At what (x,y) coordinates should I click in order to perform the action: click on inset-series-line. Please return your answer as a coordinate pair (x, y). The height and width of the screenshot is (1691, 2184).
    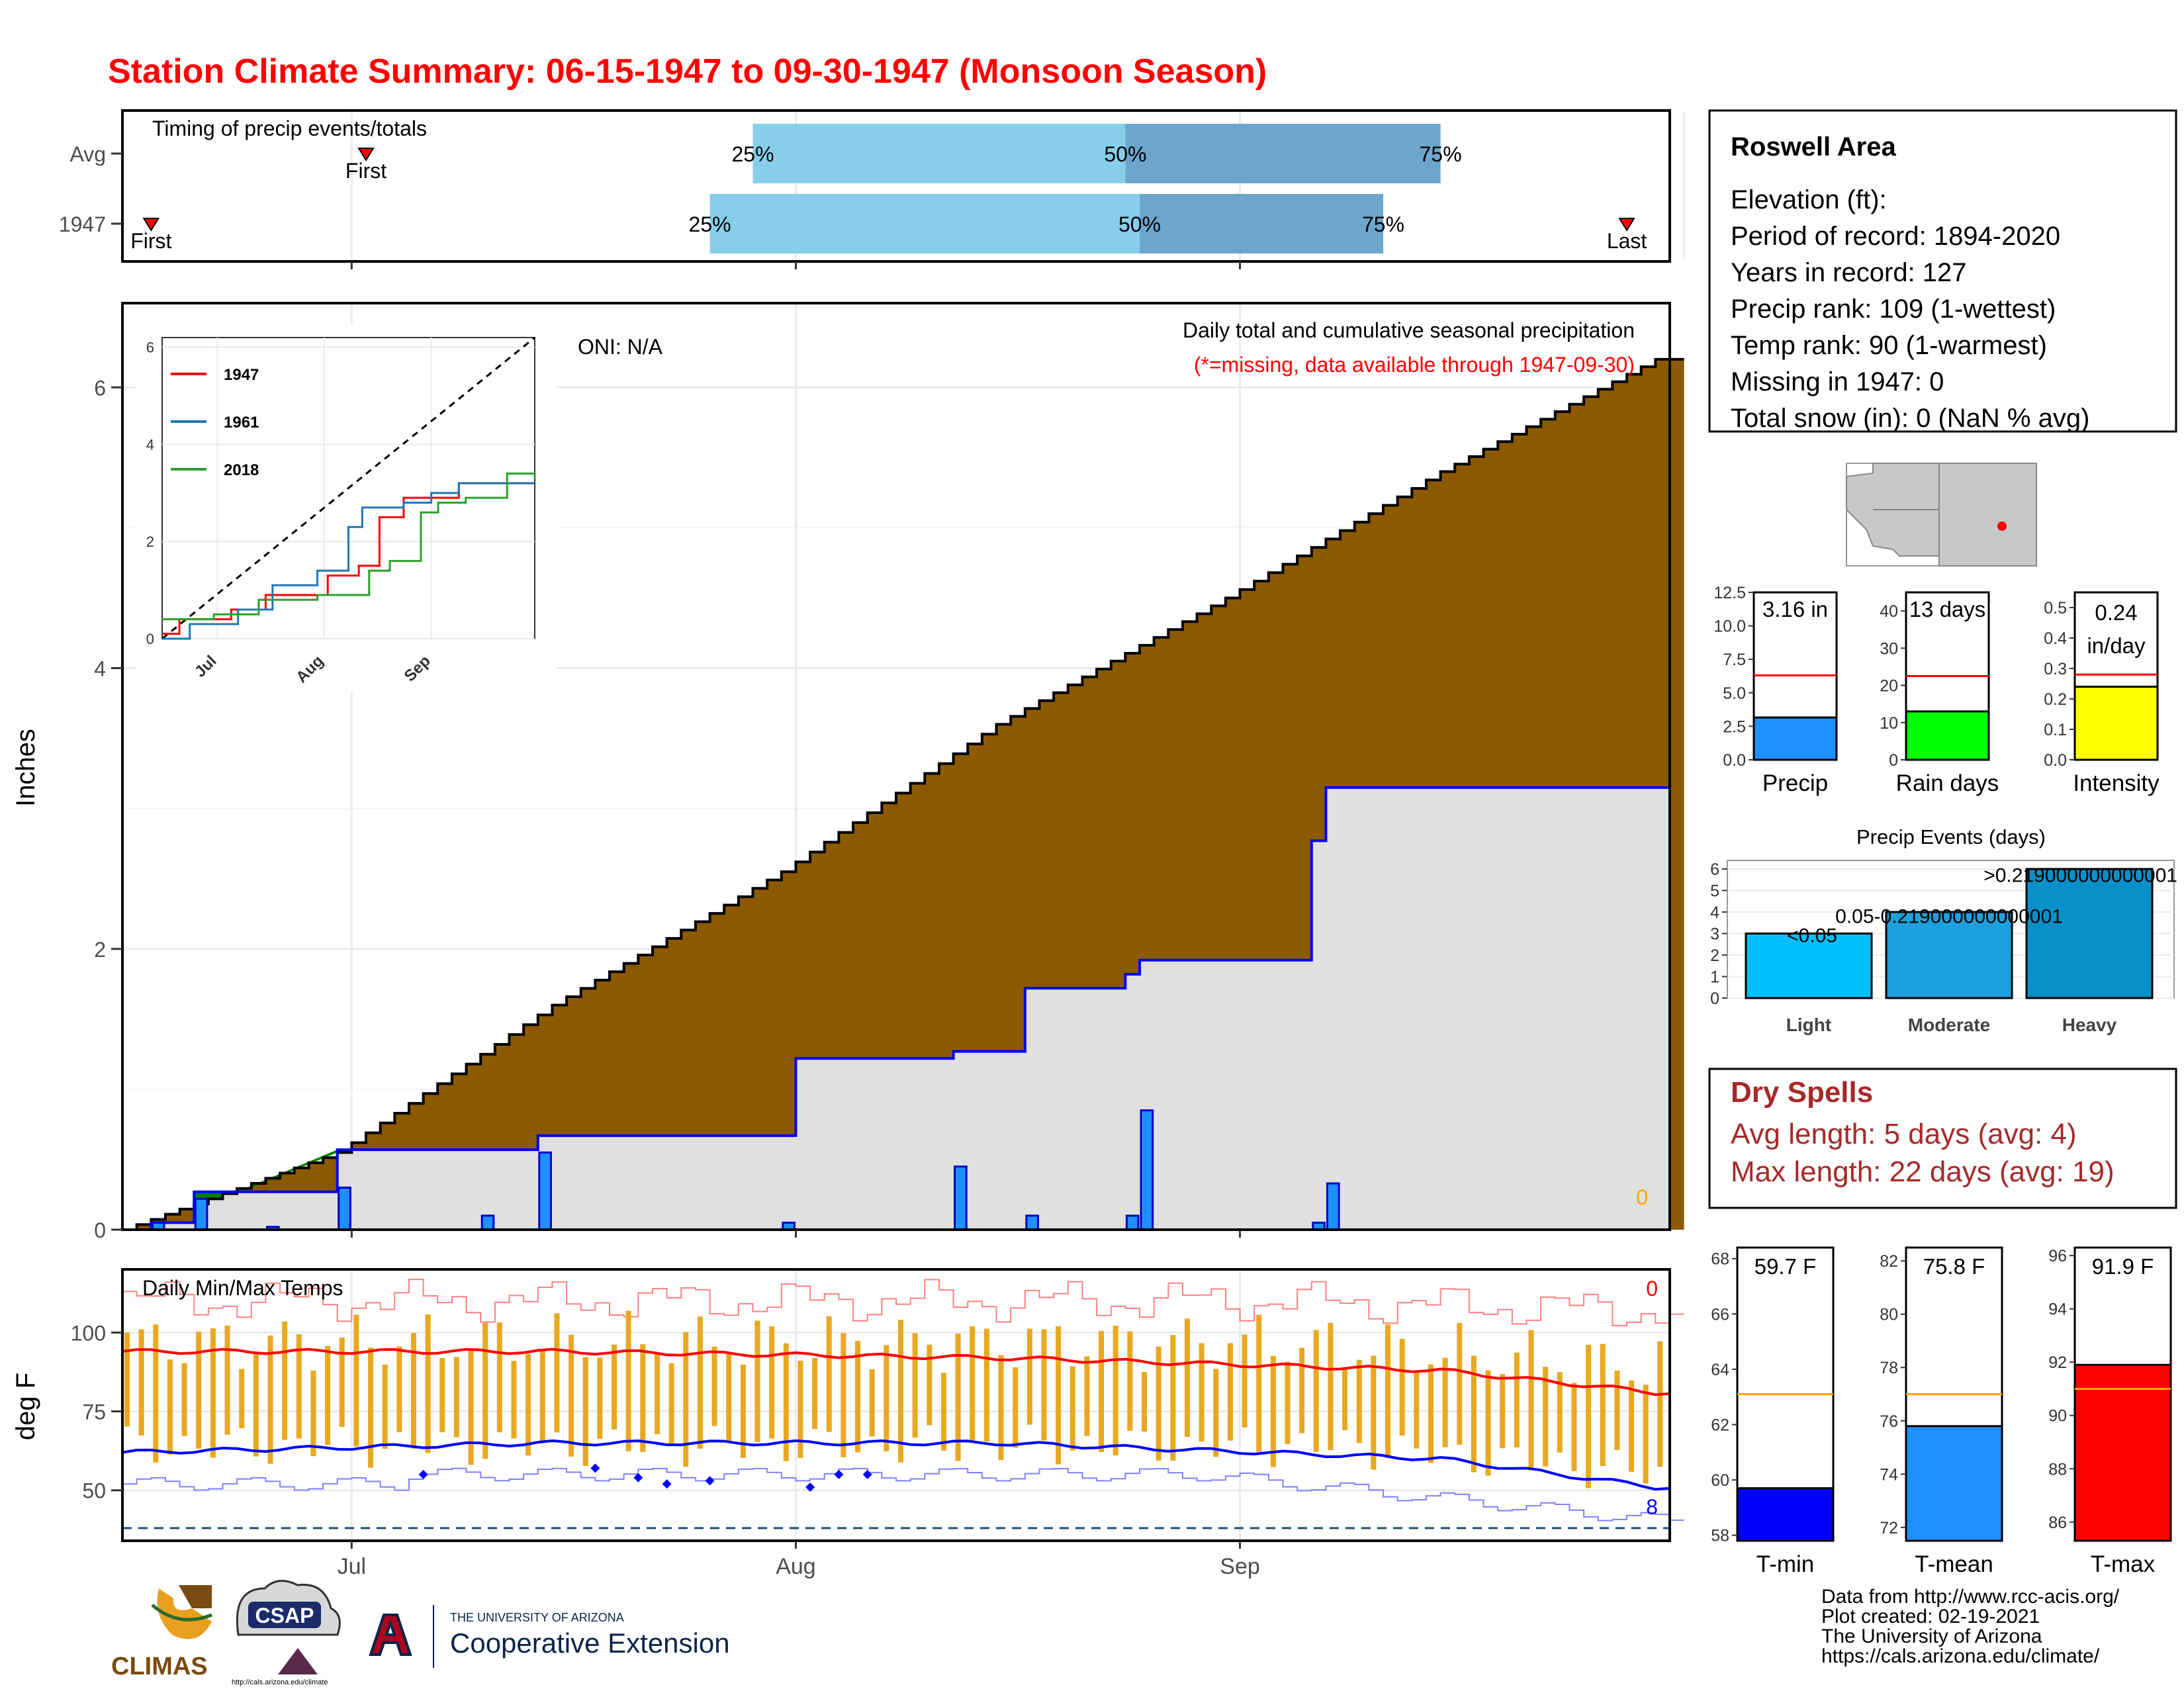
    Looking at the image, I should click on (348, 561).